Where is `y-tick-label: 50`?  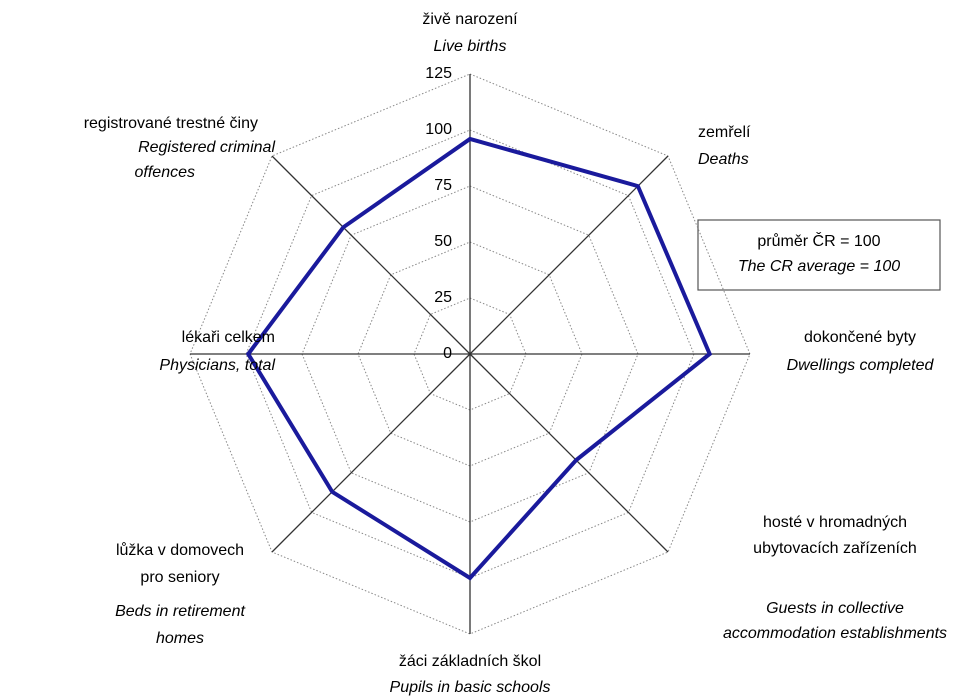 y-tick-label: 50 is located at coordinates (443, 241).